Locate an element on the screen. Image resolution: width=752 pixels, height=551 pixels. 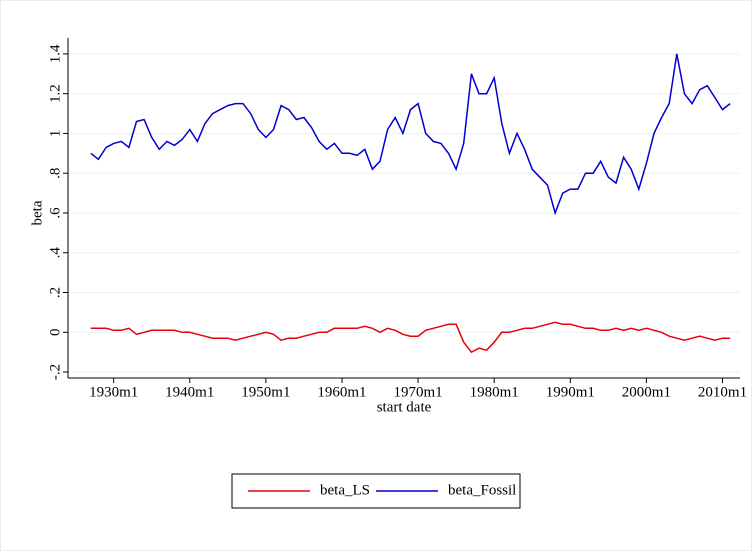
x-tick-label: 1960m1 is located at coordinates (341, 392).